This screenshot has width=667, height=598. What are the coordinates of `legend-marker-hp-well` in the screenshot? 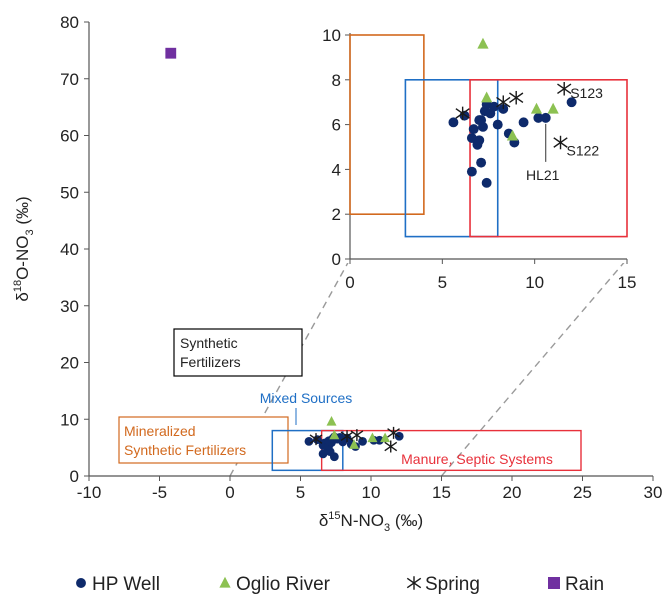 It's located at (81, 583).